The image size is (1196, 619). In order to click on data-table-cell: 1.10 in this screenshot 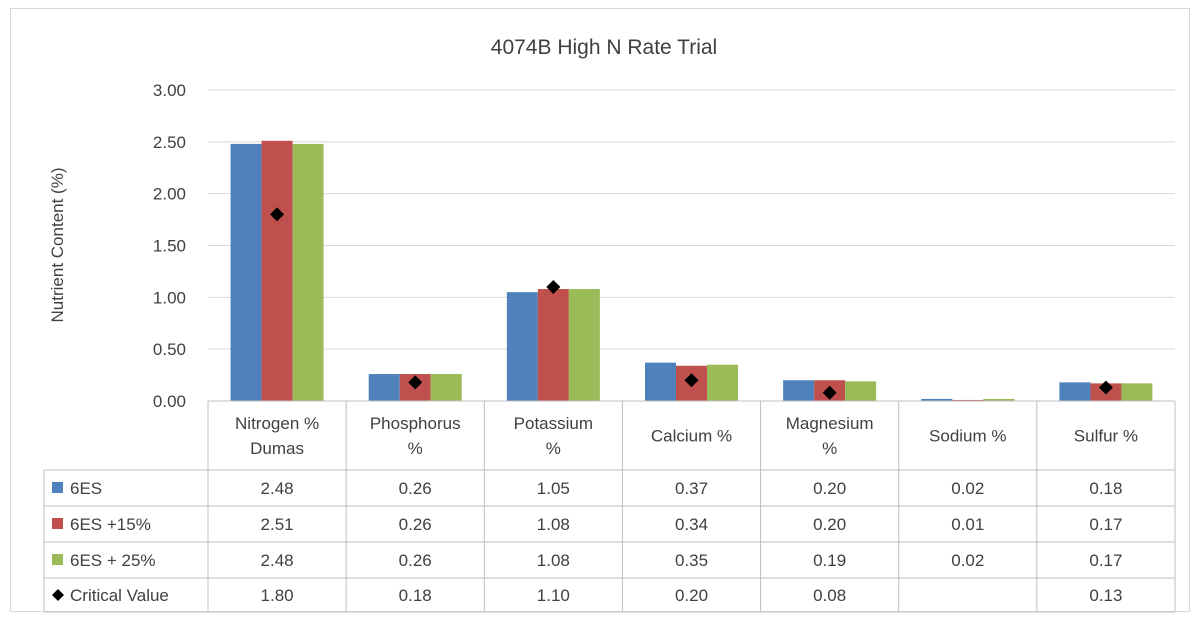, I will do `click(553, 595)`.